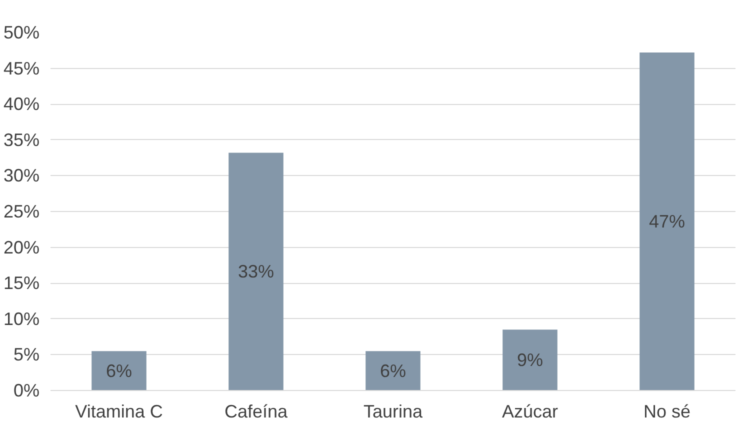 Image resolution: width=753 pixels, height=424 pixels. What do you see at coordinates (21, 68) in the screenshot?
I see `y-tick-label: 45%` at bounding box center [21, 68].